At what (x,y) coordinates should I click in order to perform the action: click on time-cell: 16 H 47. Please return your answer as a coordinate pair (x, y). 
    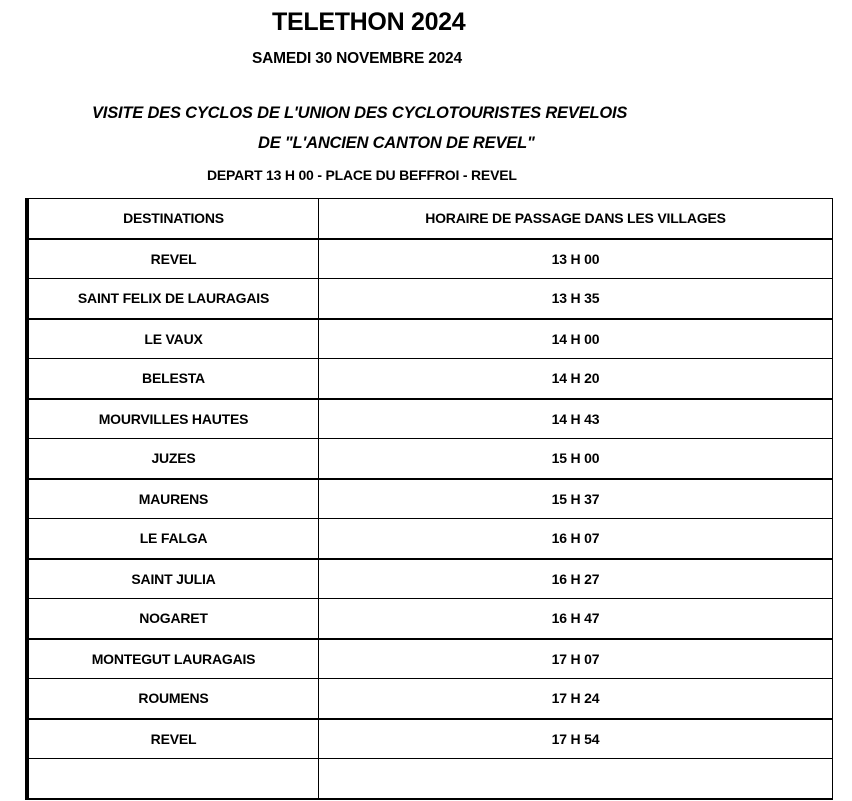
    Looking at the image, I should click on (575, 619).